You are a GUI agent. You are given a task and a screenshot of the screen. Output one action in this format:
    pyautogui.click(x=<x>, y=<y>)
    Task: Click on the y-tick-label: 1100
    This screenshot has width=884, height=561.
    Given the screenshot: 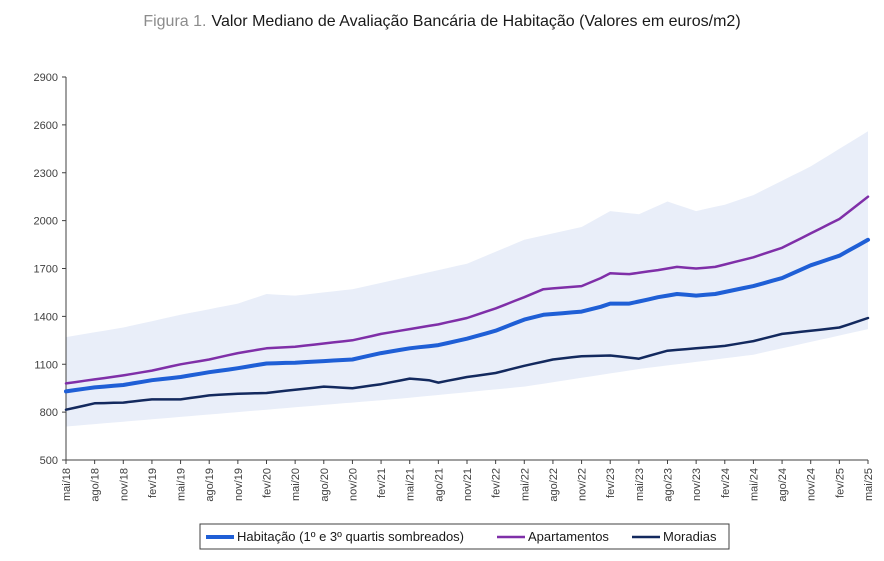 What is the action you would take?
    pyautogui.click(x=46, y=365)
    